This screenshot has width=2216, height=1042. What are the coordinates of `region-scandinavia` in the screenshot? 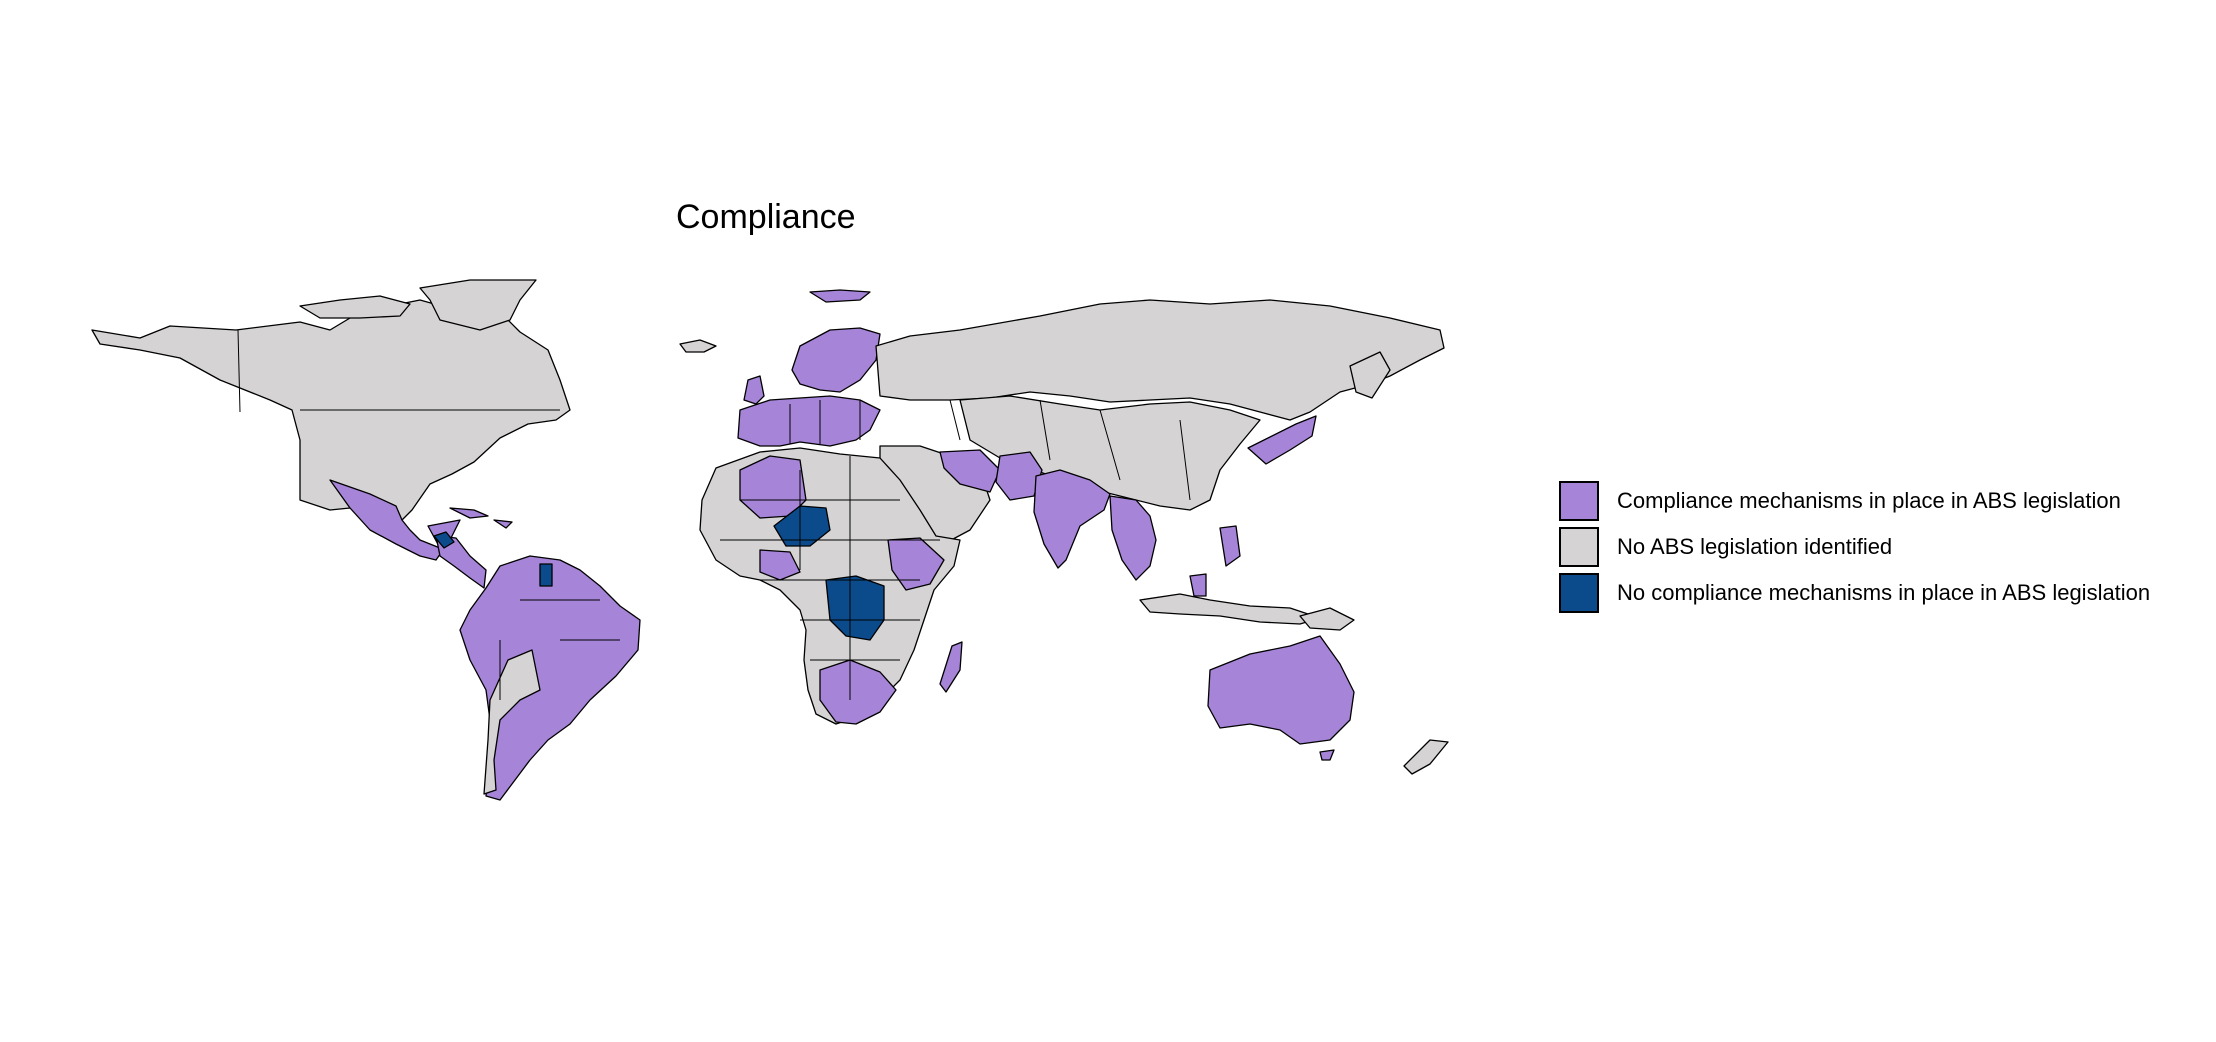 It's located at (836, 360).